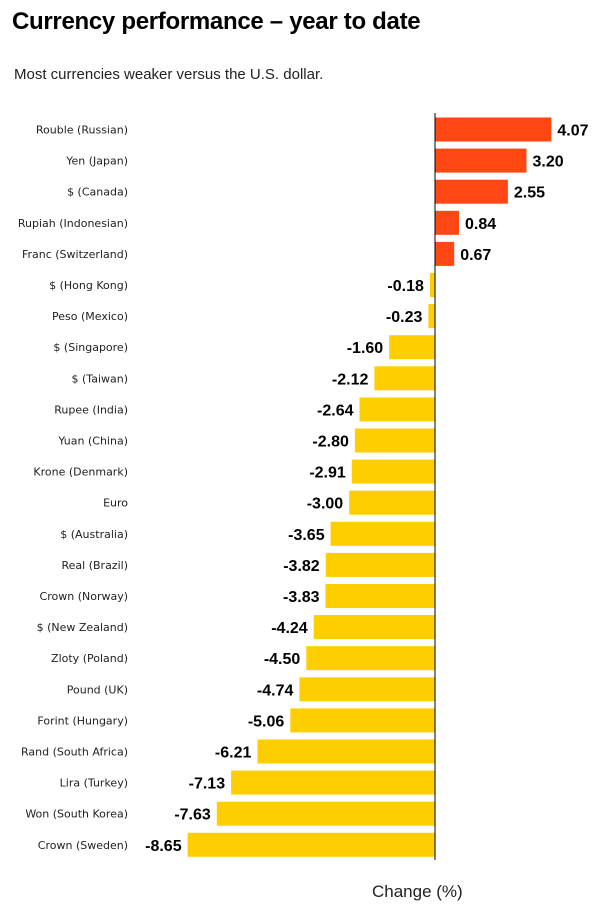 The height and width of the screenshot is (914, 600). I want to click on category-label: Yuan (China), so click(92, 441).